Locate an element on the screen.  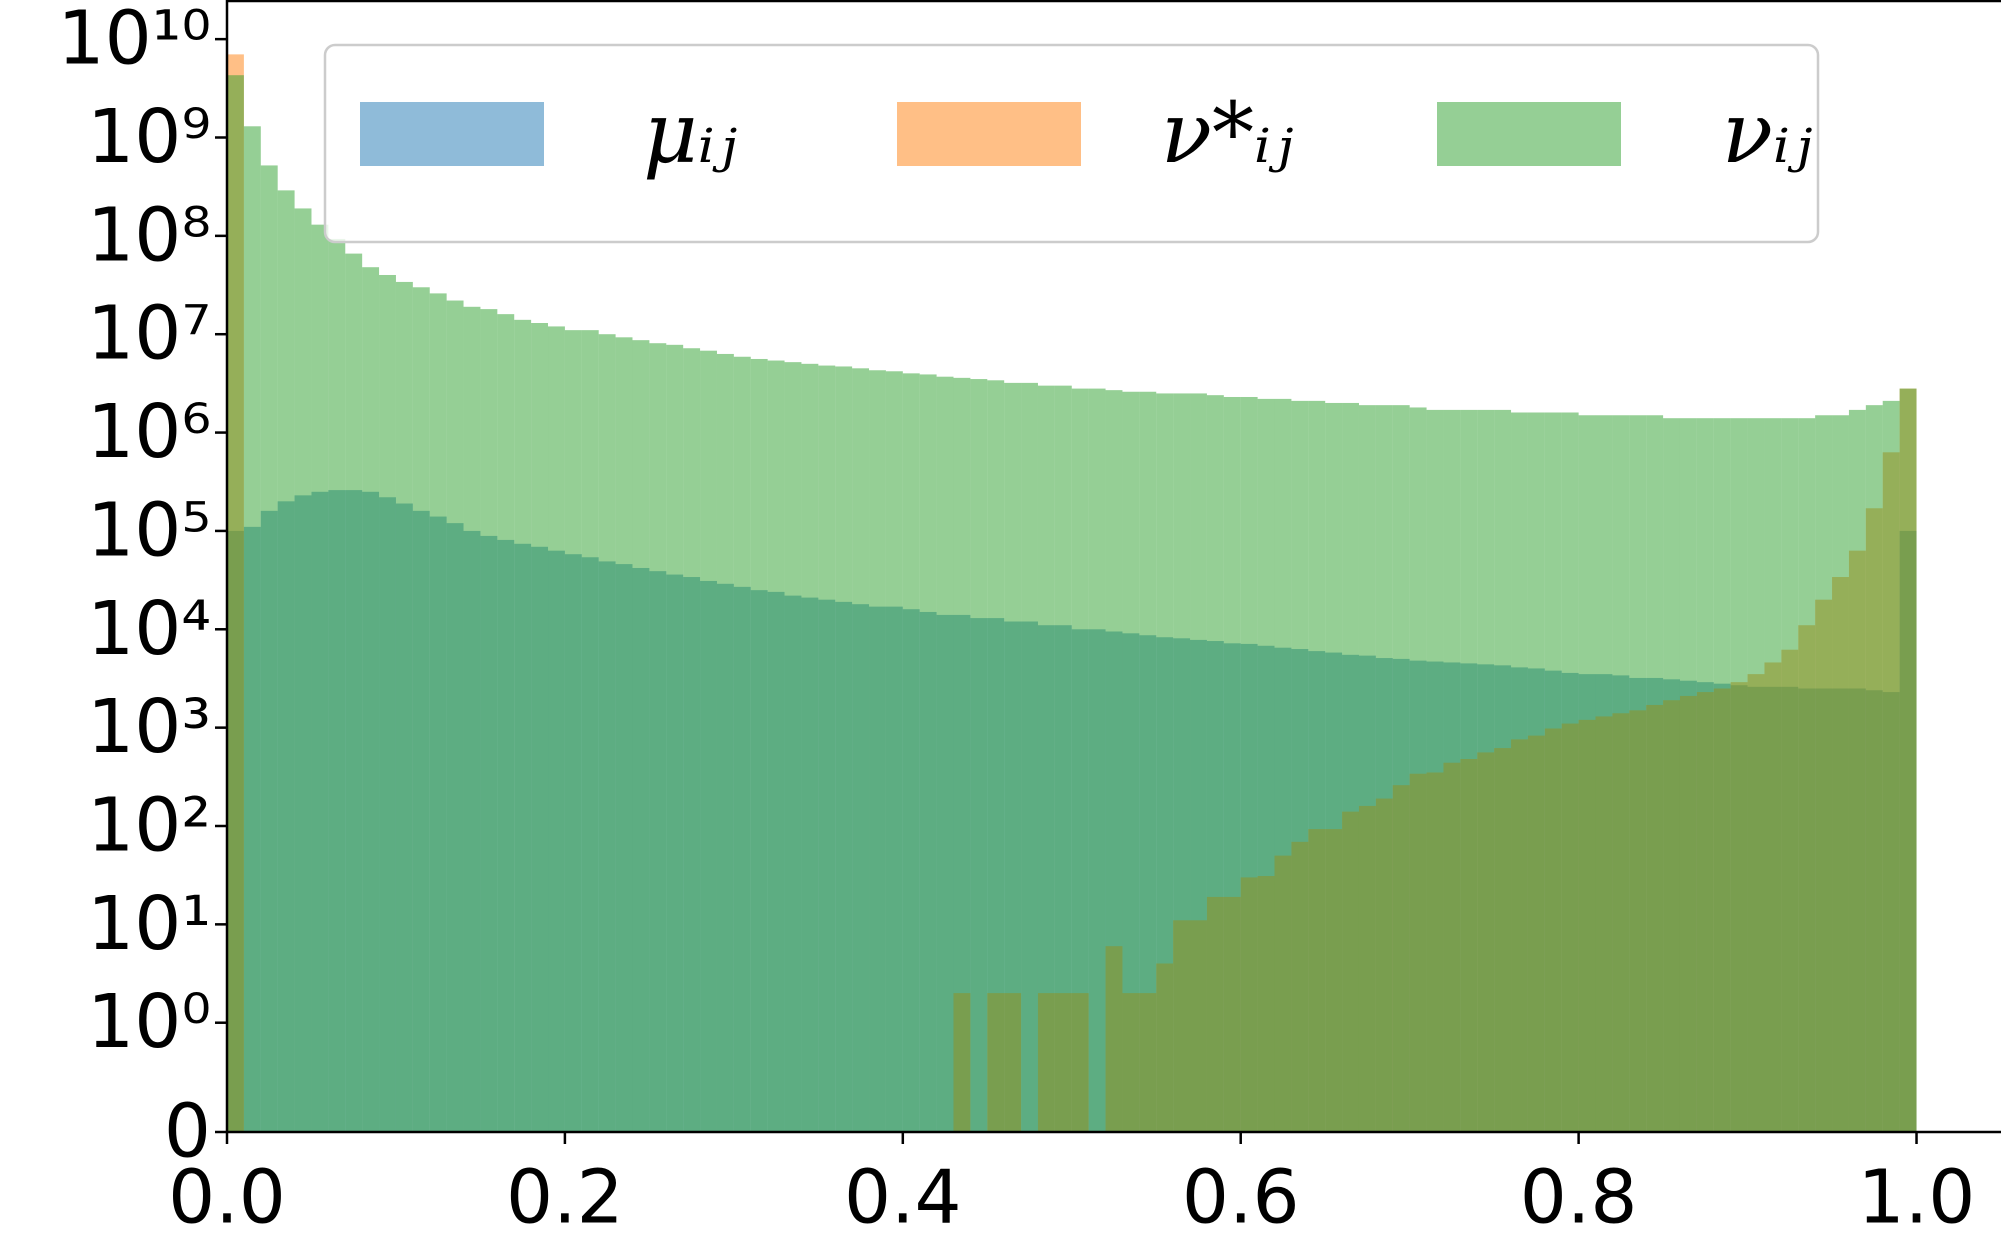
x-tick-label: 0.8 is located at coordinates (1579, 1198).